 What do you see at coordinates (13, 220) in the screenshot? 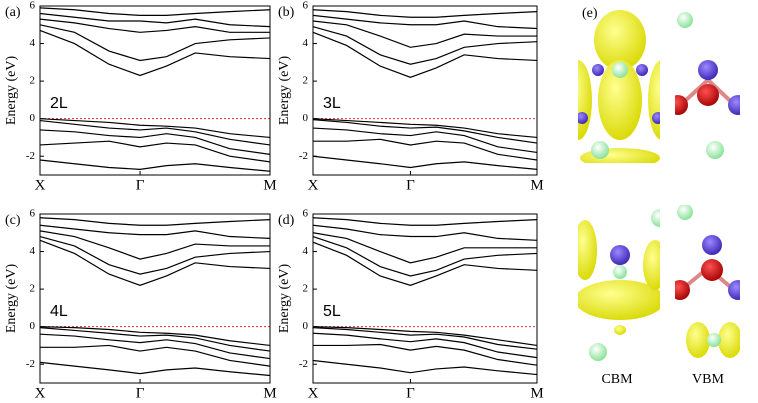
I see `panel-label: (c)` at bounding box center [13, 220].